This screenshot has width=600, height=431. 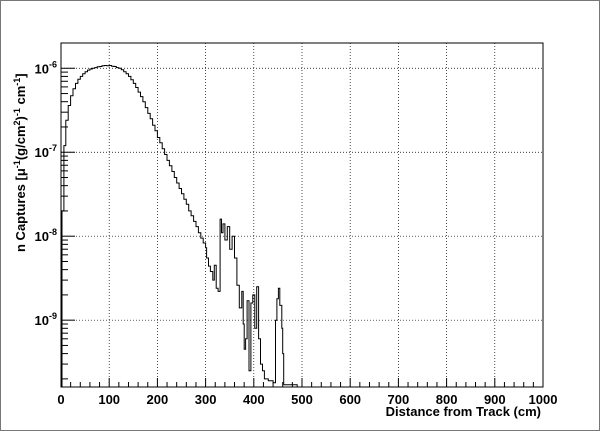 I want to click on x-tick-label: 100, so click(x=109, y=399).